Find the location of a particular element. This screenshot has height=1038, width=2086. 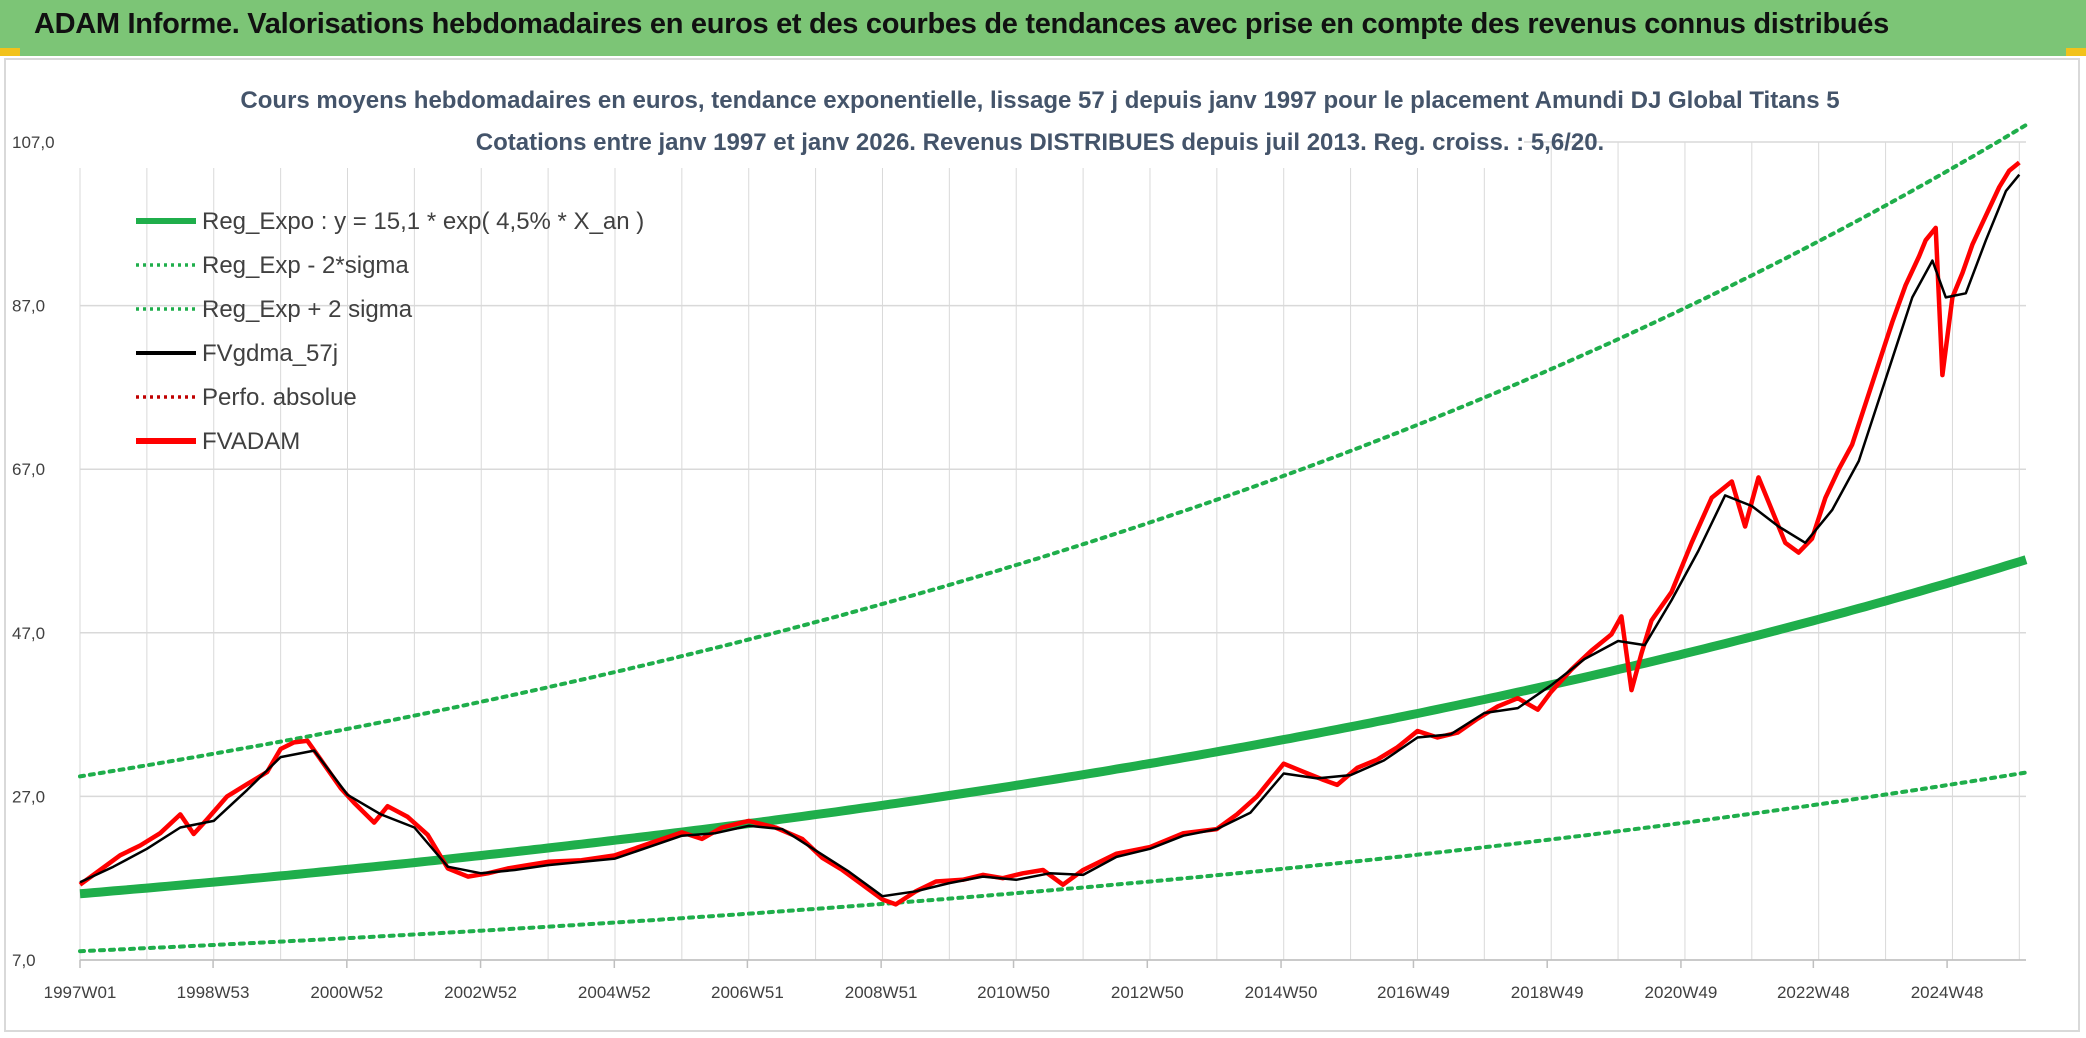

x-tick-label: 1998W53 is located at coordinates (213, 992).